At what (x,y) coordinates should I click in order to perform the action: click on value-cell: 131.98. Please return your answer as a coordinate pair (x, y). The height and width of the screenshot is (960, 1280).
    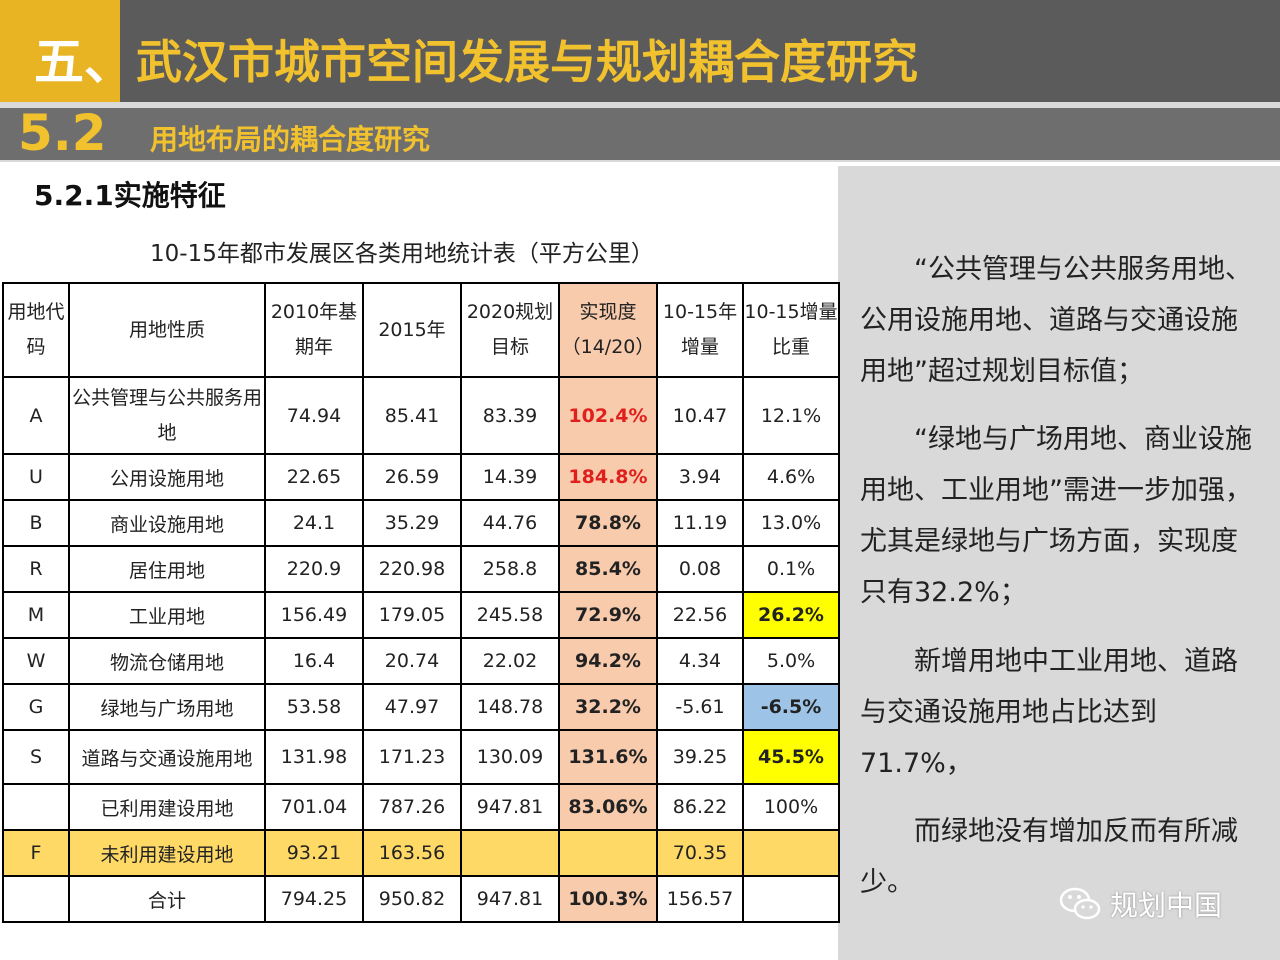
    Looking at the image, I should click on (314, 757).